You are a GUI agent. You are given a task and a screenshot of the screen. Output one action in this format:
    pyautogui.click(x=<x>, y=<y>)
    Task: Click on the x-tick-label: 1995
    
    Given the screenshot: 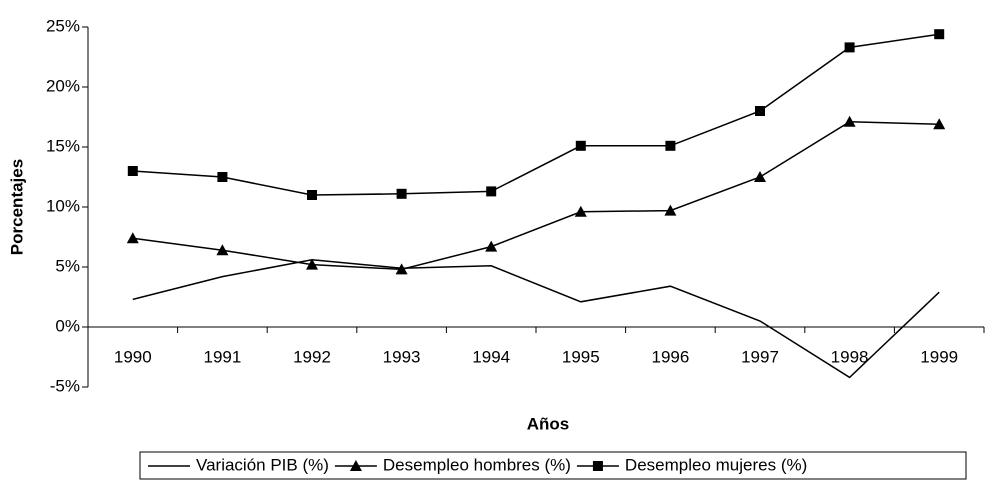 What is the action you would take?
    pyautogui.click(x=581, y=356)
    